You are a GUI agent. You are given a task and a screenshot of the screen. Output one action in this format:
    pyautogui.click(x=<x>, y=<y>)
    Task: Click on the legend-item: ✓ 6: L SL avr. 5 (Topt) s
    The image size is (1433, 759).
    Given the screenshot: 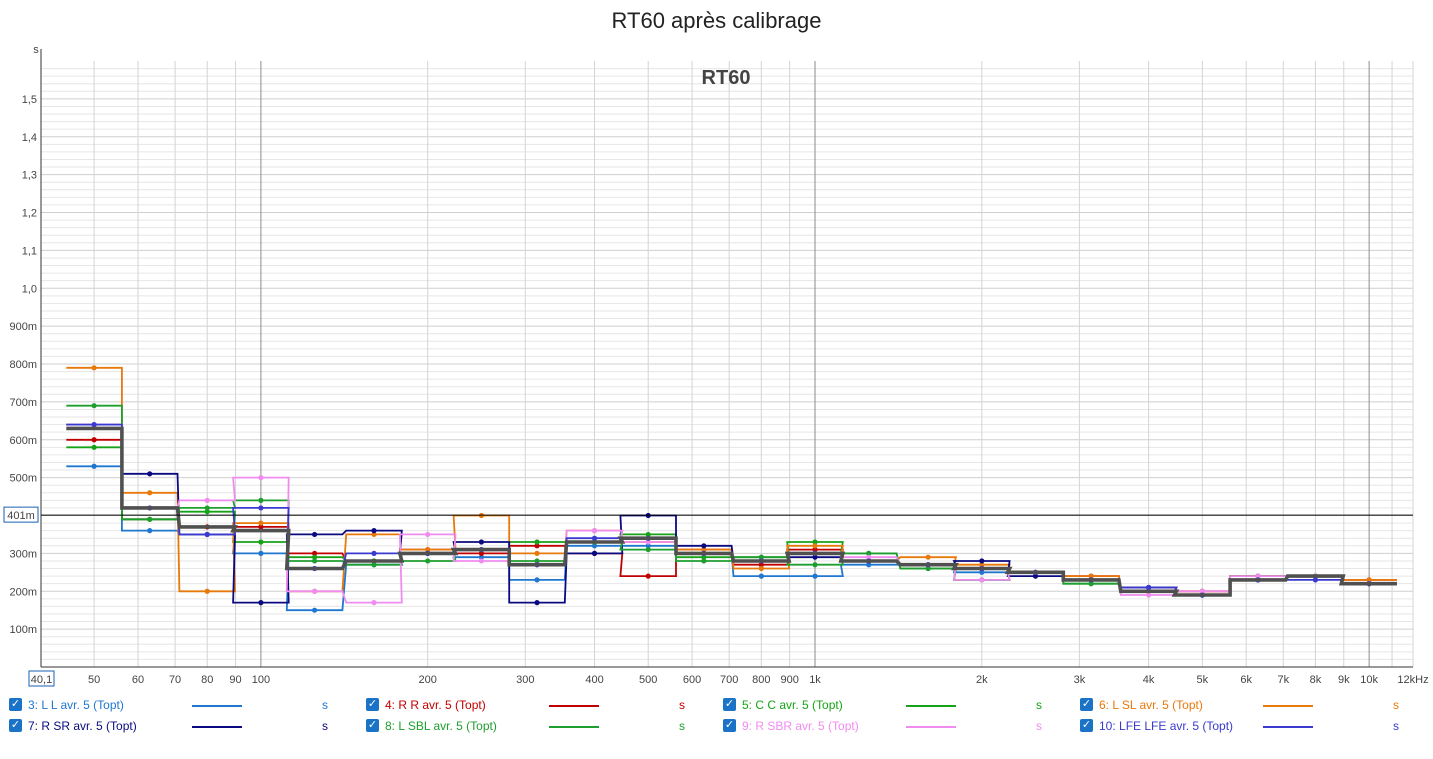 What is the action you would take?
    pyautogui.click(x=1245, y=706)
    